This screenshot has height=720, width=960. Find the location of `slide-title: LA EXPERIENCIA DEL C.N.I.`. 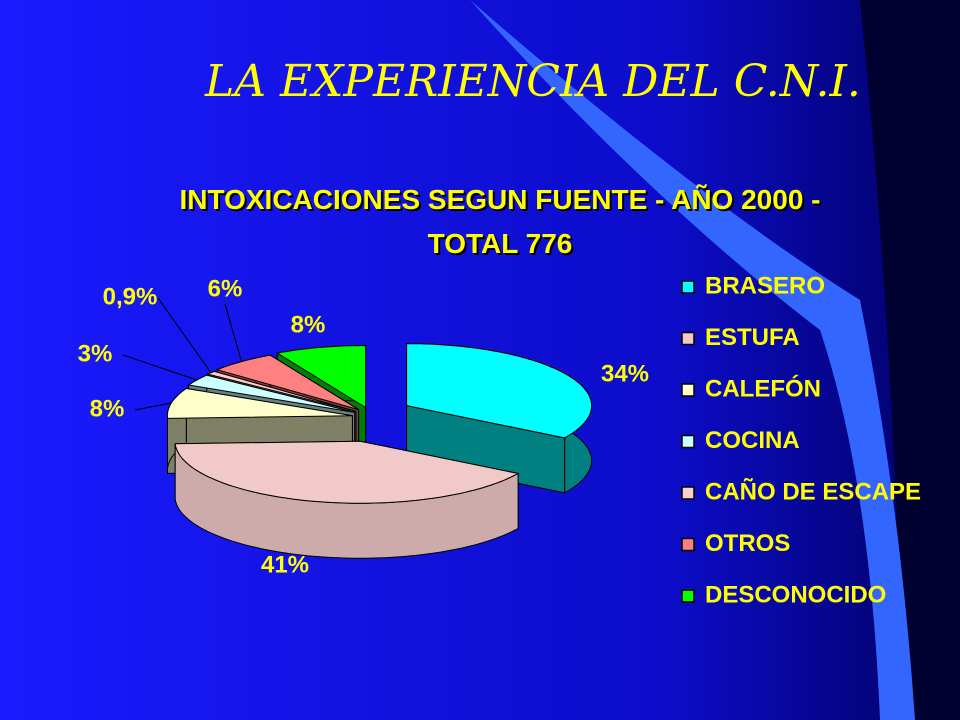

slide-title: LA EXPERIENCIA DEL C.N.I. is located at coordinates (532, 81).